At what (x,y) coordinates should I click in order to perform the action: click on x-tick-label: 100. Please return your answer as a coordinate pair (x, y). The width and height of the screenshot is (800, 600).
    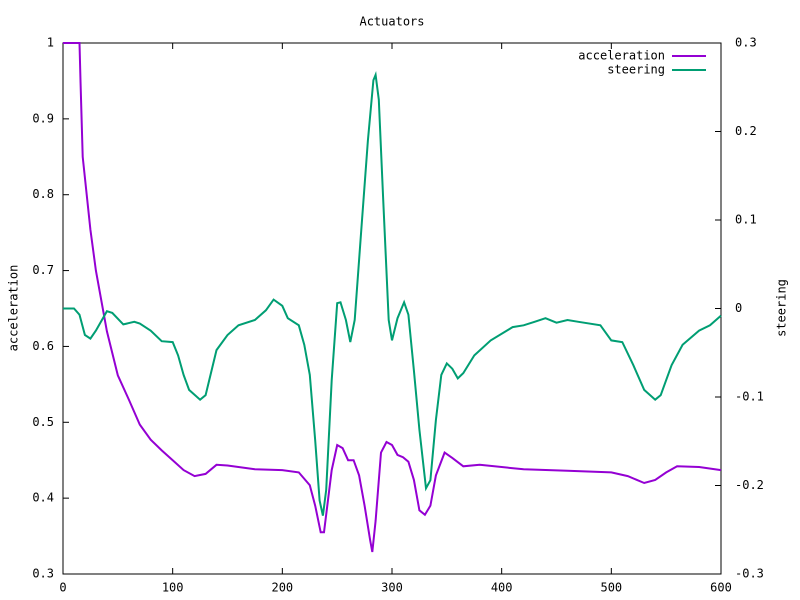
    Looking at the image, I should click on (173, 588).